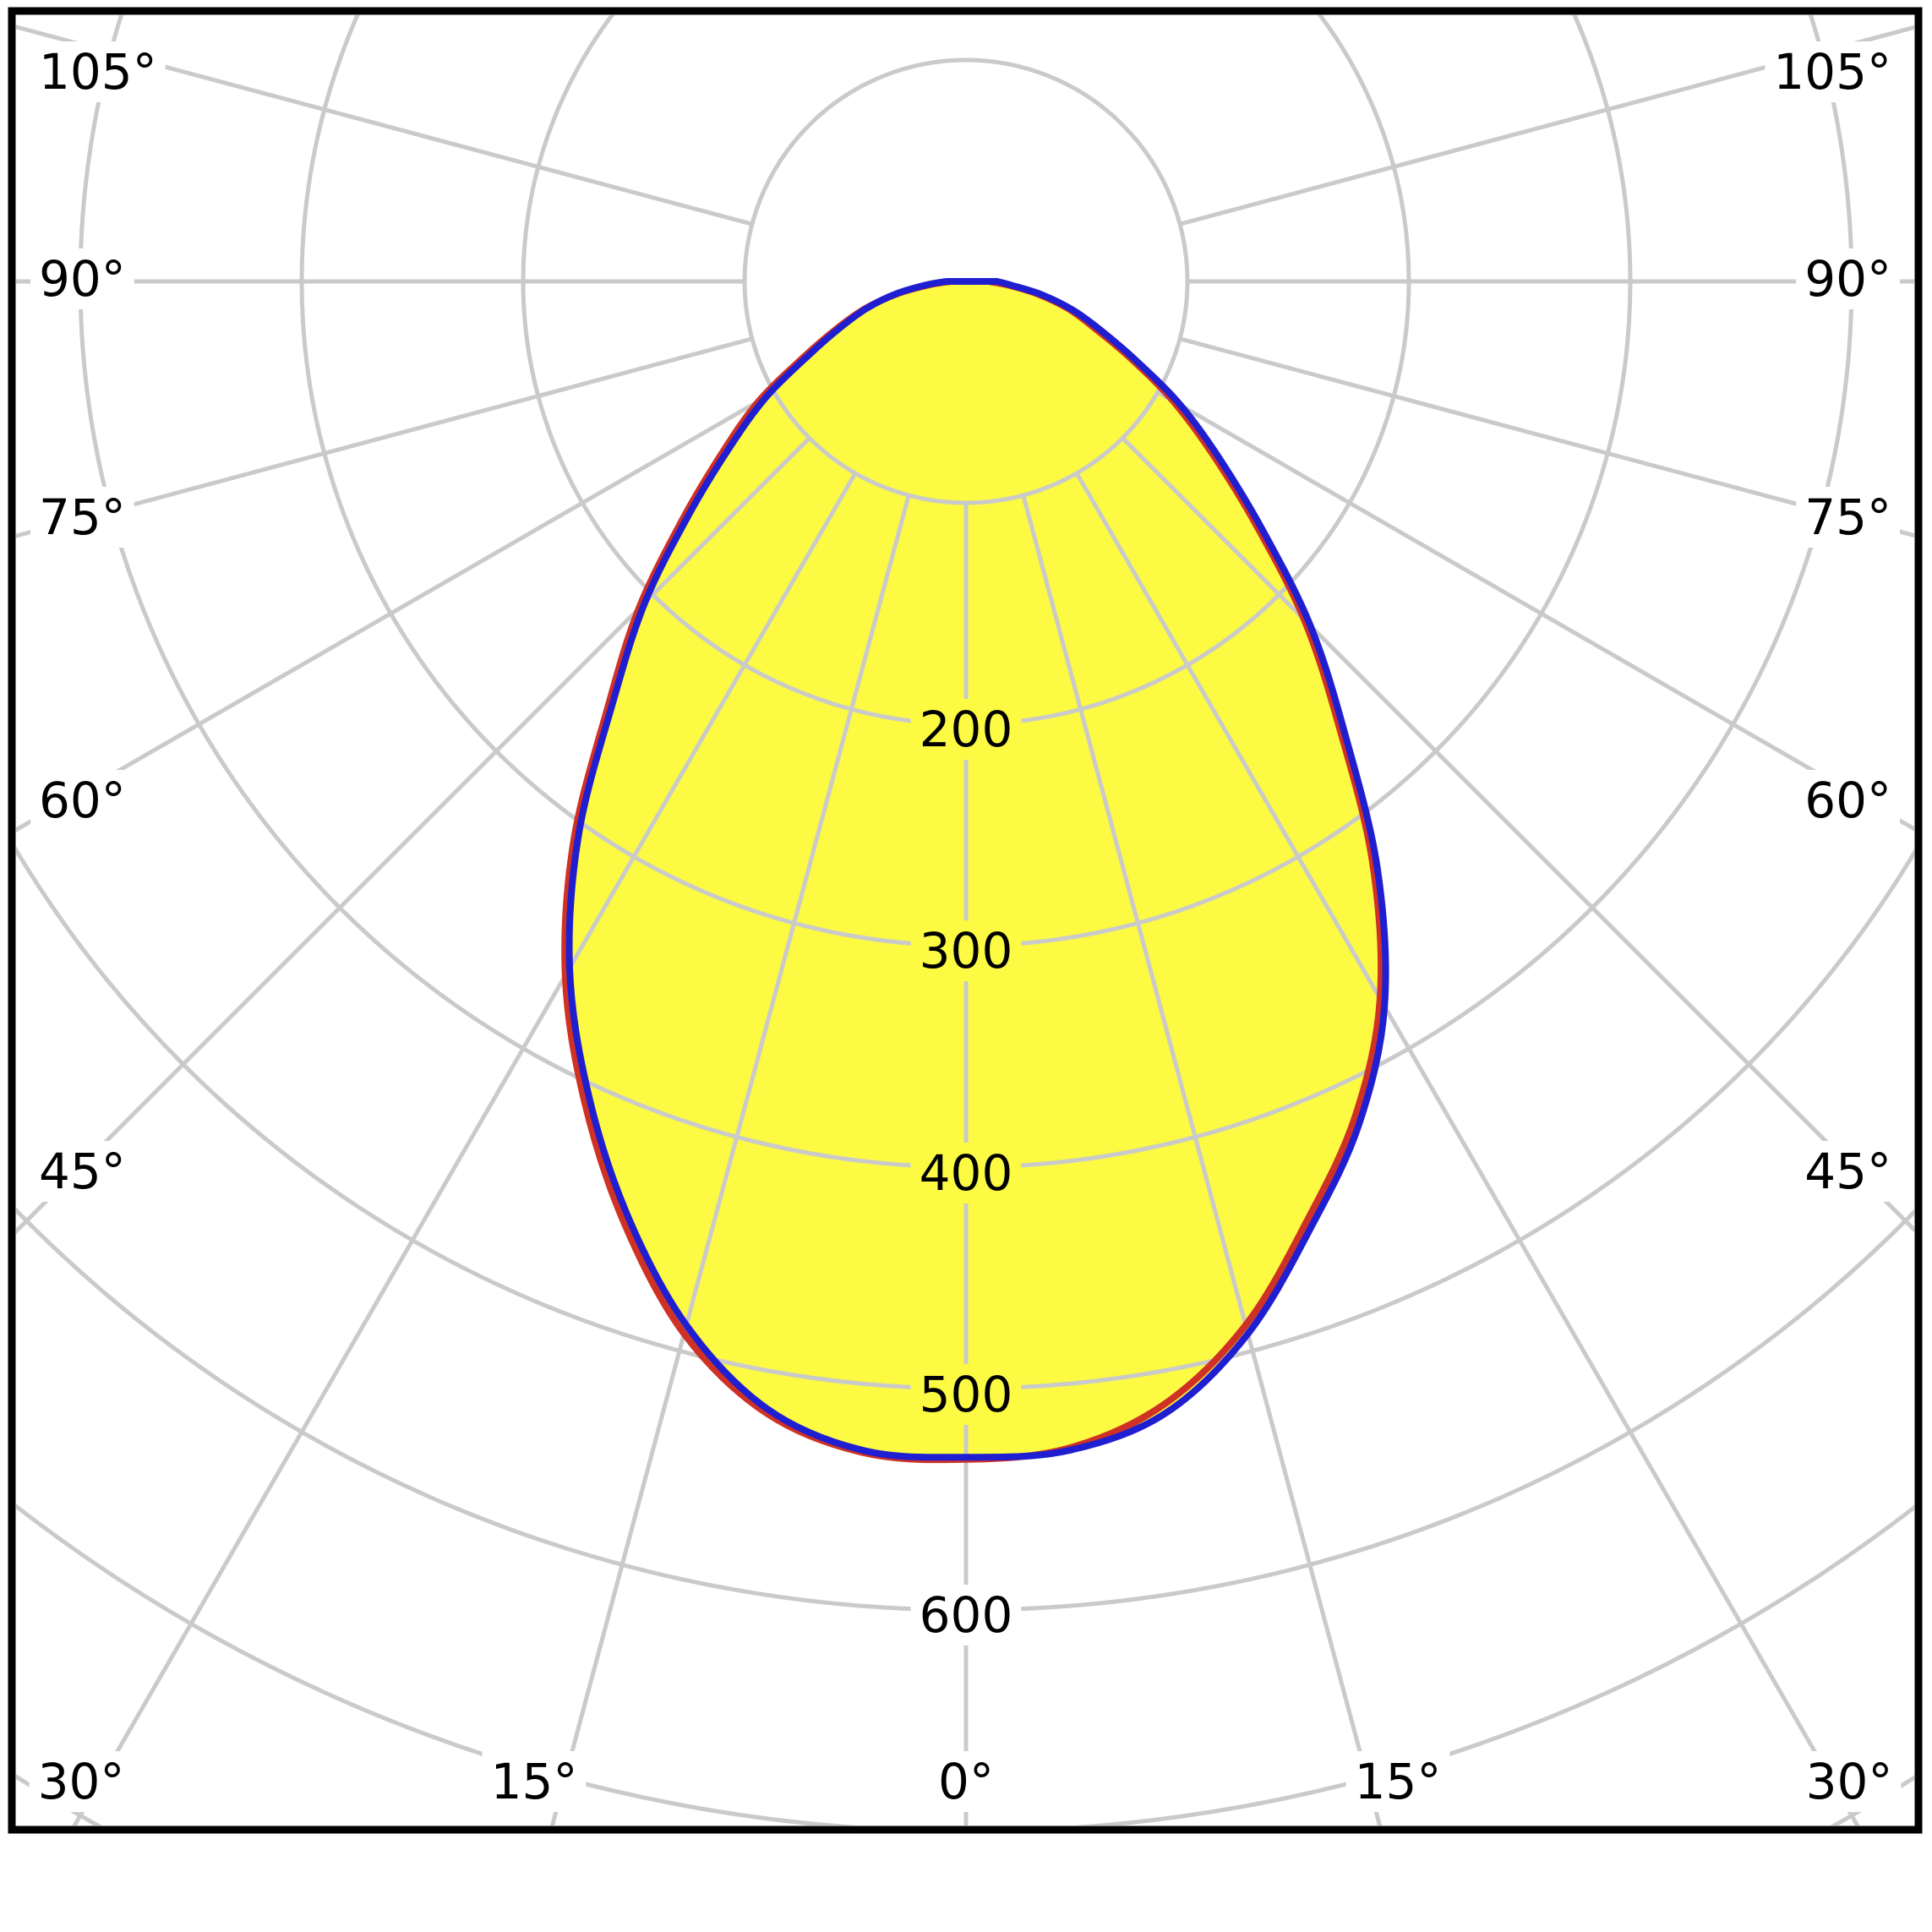 The image size is (1932, 1932). I want to click on angle-tick-label: 0°, so click(966, 1781).